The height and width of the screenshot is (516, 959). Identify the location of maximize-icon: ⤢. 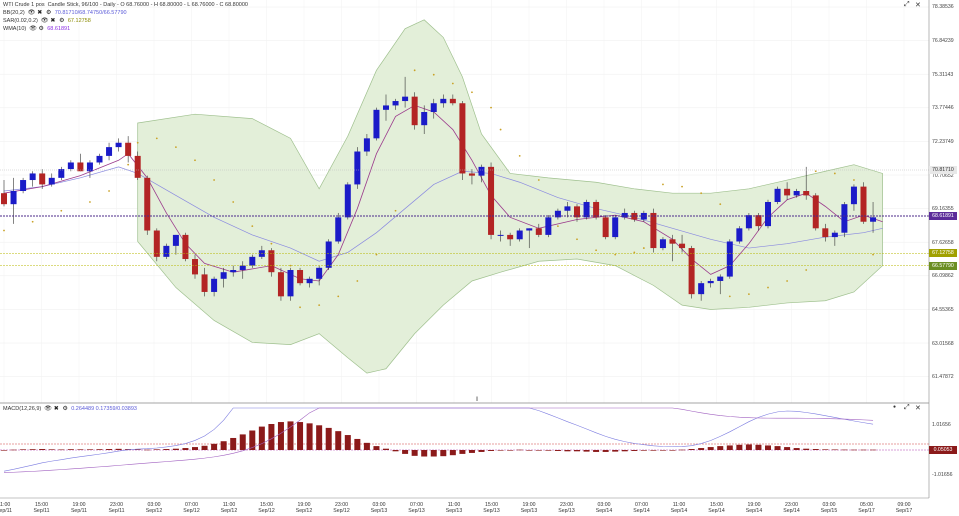
(907, 4).